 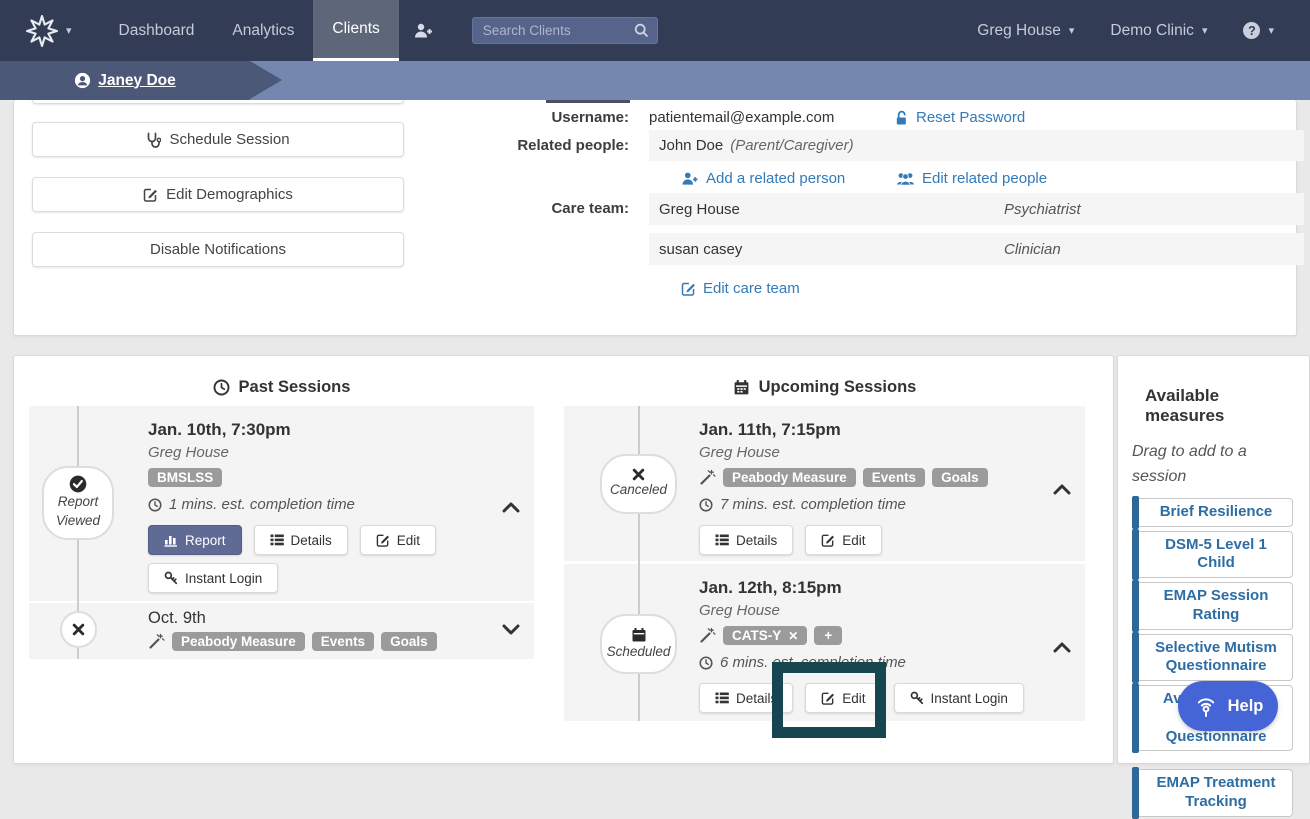 I want to click on help-menu: ? ▾, so click(x=1258, y=30).